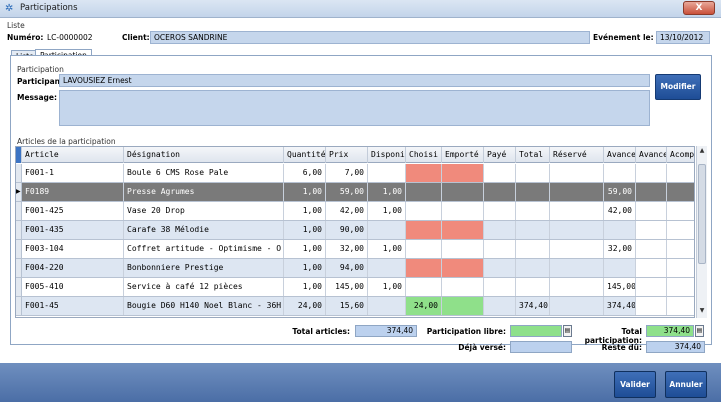 Image resolution: width=721 pixels, height=402 pixels. Describe the element at coordinates (635, 384) in the screenshot. I see `validate-button: Valider` at that location.